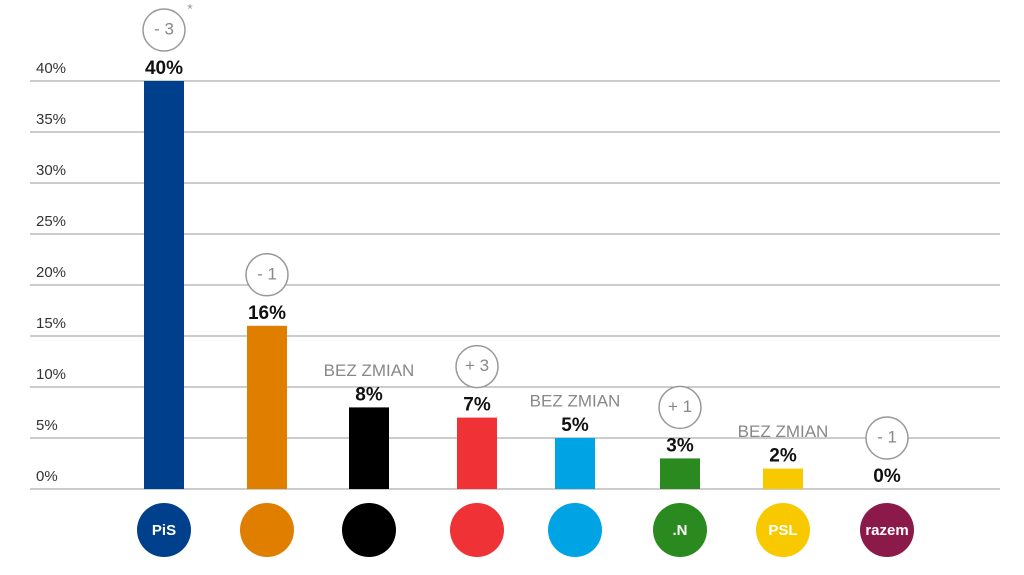  Describe the element at coordinates (51, 68) in the screenshot. I see `y-tick-label: 40%` at that location.